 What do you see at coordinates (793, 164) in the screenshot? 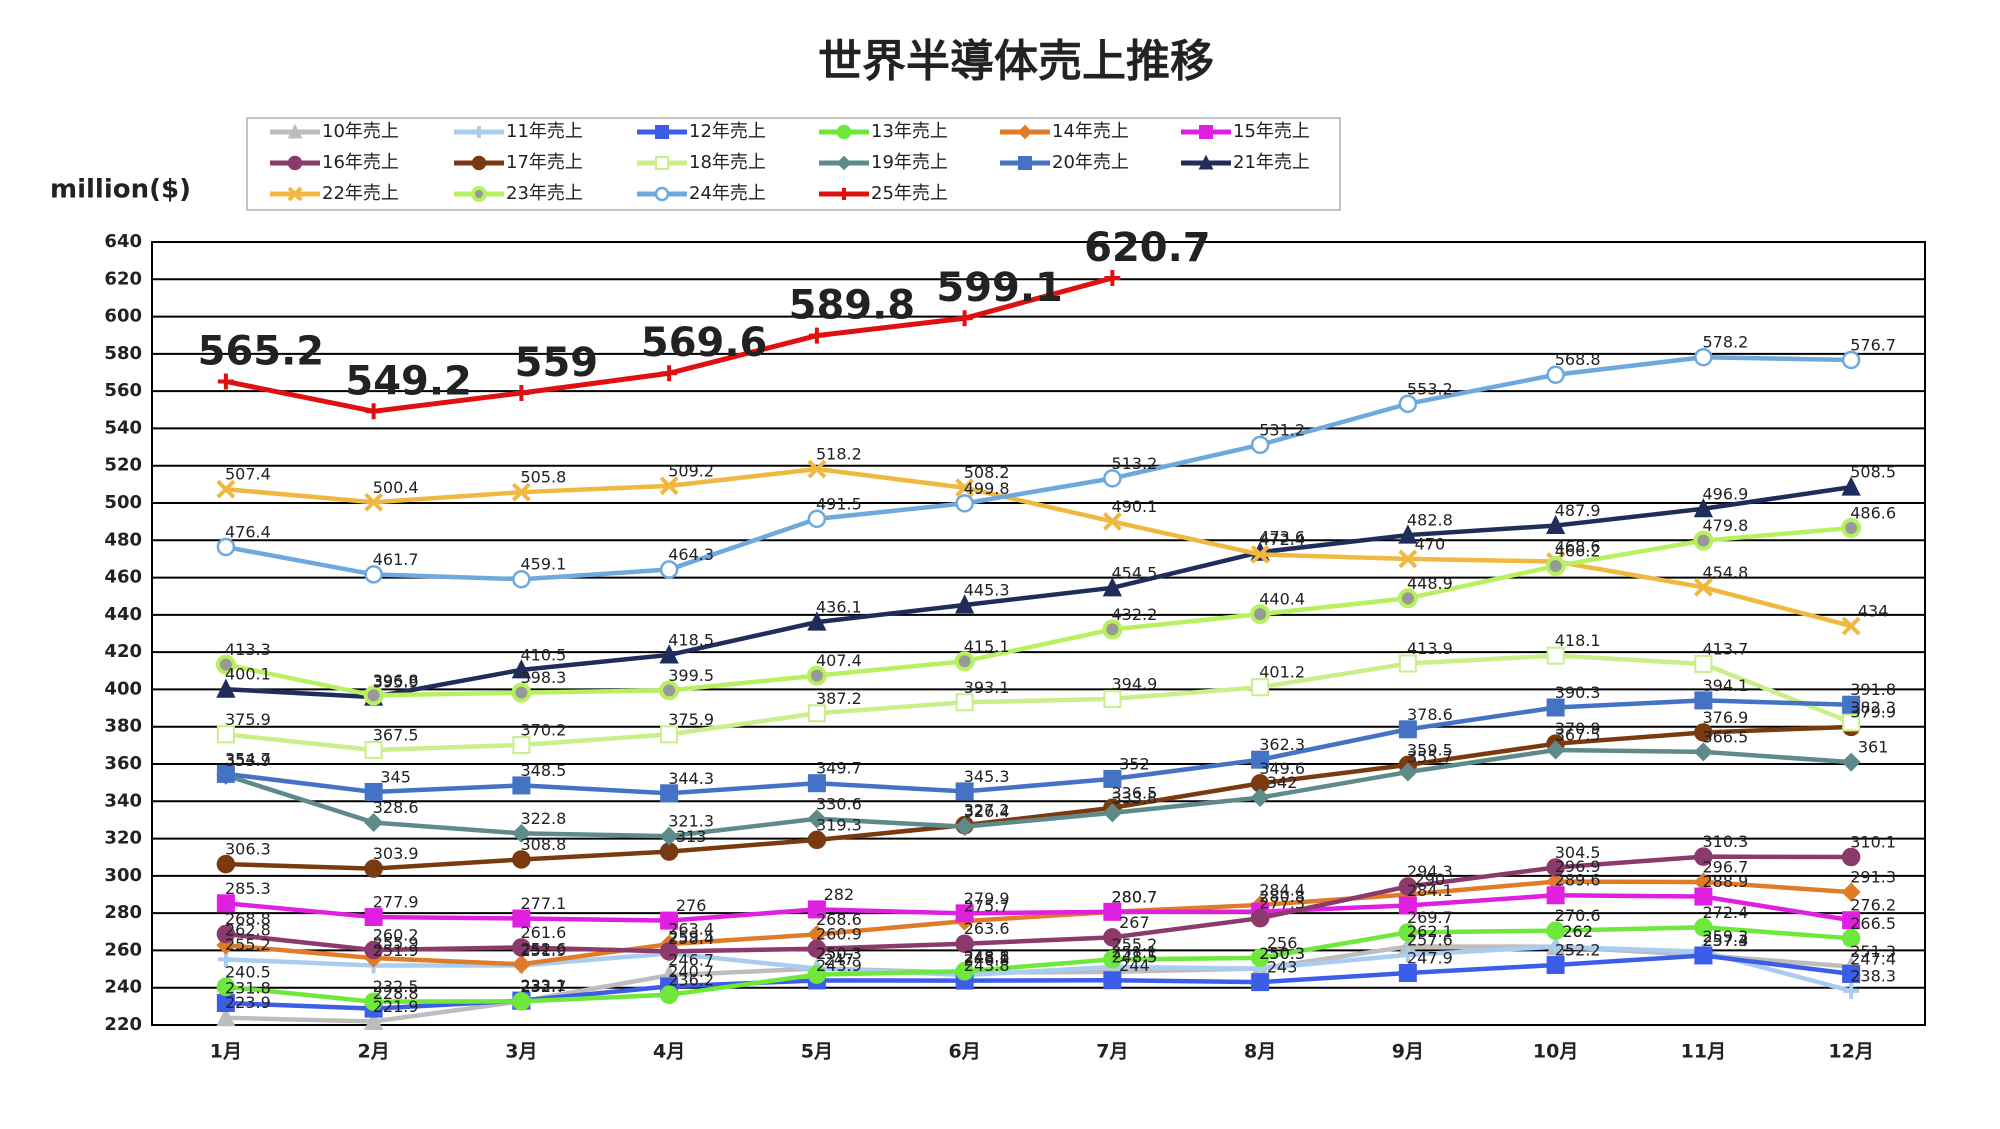
I see `legend-box` at bounding box center [793, 164].